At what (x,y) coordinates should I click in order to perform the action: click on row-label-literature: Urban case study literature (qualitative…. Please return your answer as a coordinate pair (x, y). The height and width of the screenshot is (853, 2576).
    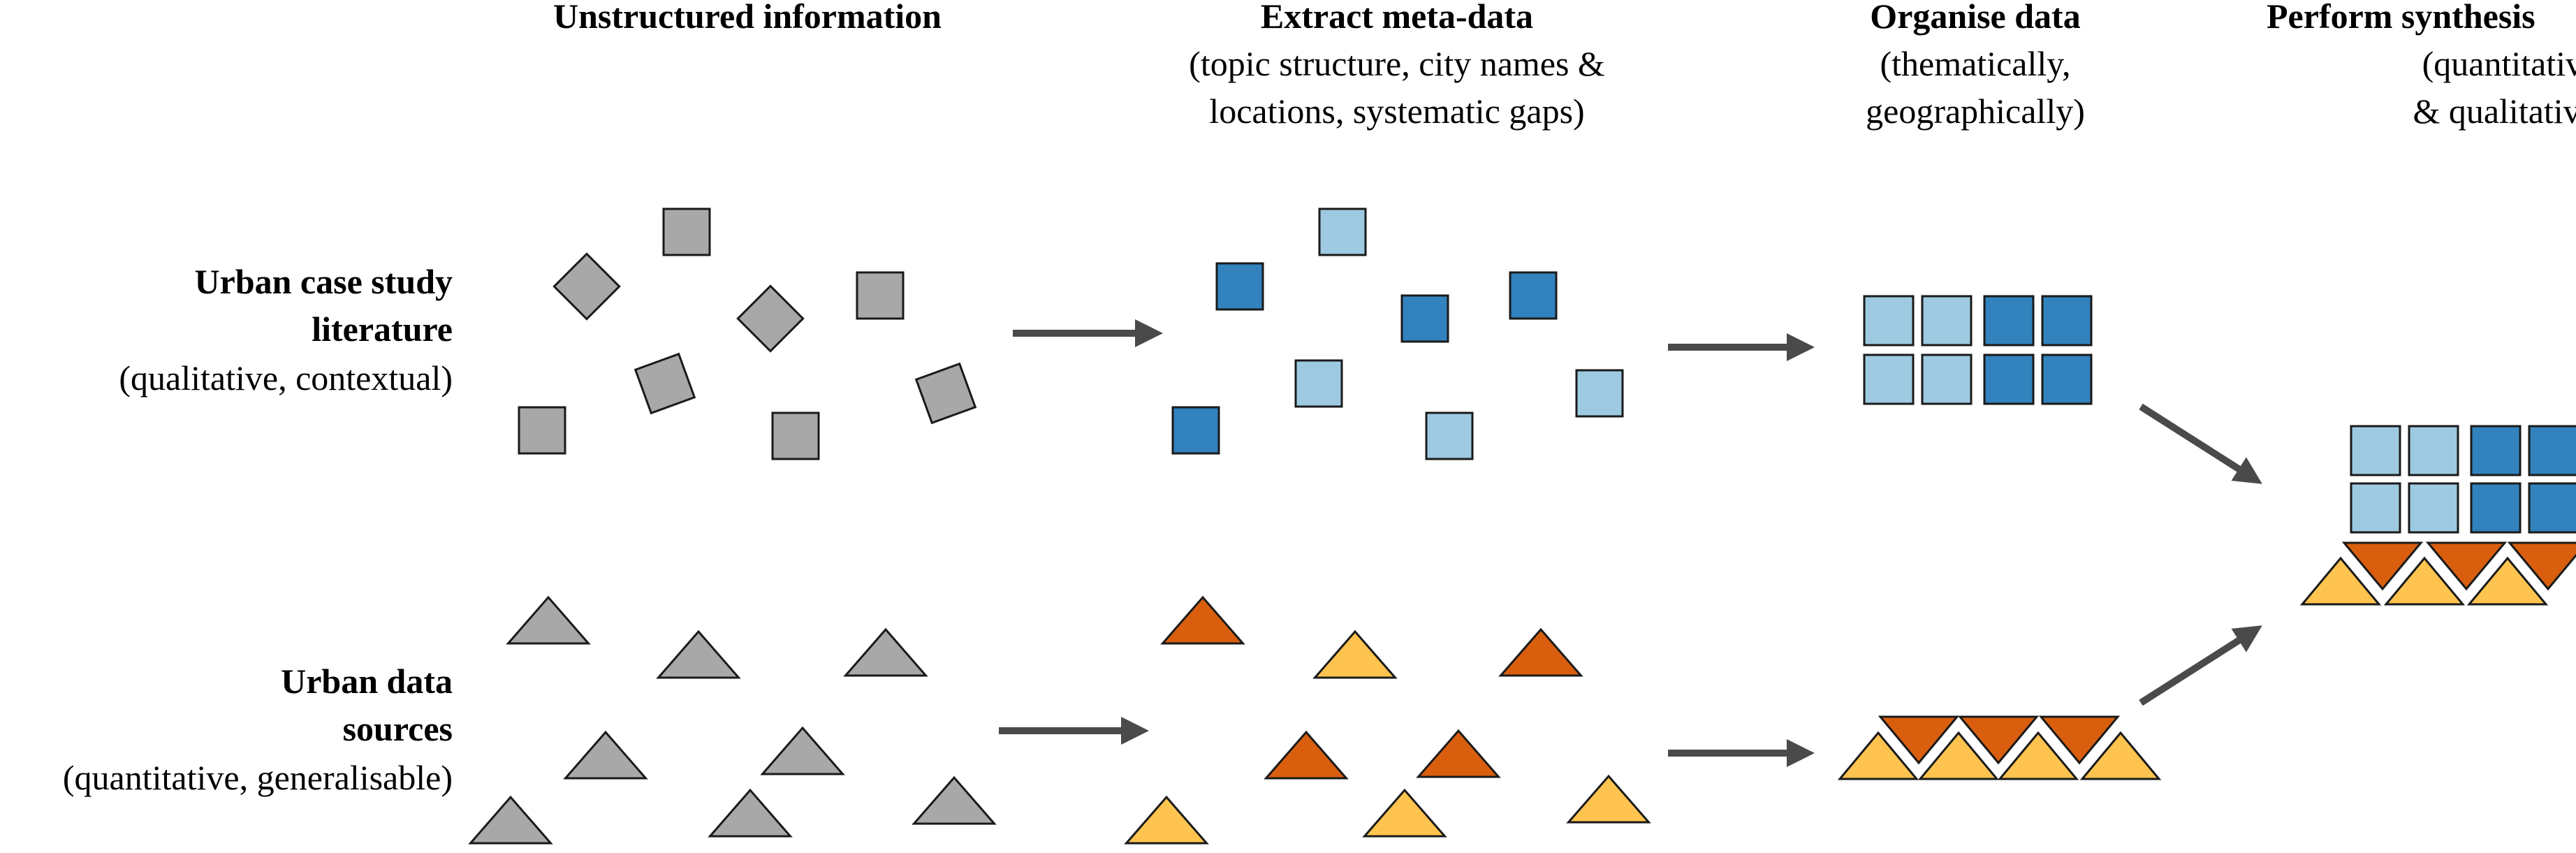
    Looking at the image, I should click on (286, 330).